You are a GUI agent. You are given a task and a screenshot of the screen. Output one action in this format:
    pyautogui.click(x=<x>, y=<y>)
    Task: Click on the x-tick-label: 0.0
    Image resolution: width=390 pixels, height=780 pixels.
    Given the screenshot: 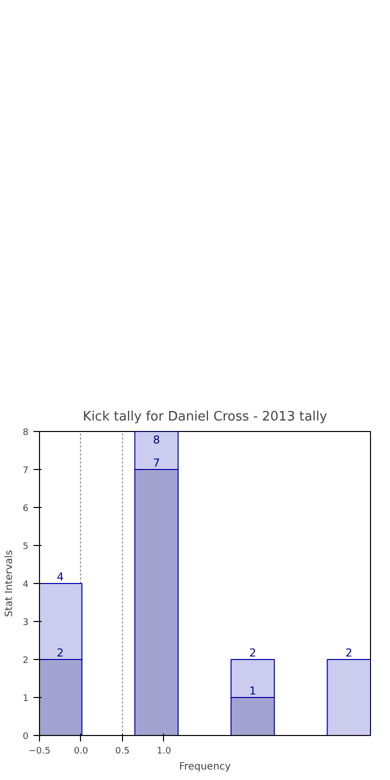 What is the action you would take?
    pyautogui.click(x=81, y=751)
    